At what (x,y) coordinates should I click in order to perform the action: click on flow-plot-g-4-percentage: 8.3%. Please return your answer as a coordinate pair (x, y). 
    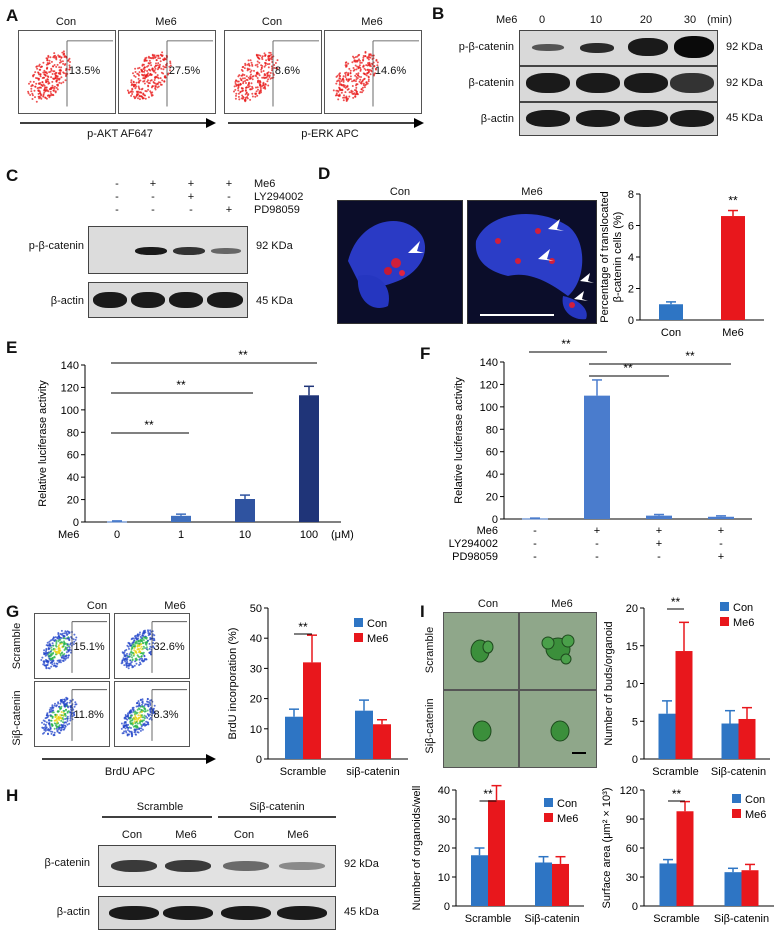
    Looking at the image, I should click on (166, 714).